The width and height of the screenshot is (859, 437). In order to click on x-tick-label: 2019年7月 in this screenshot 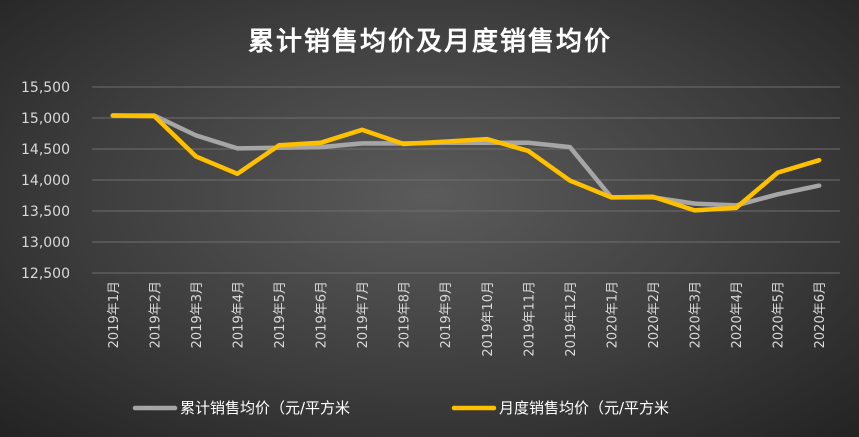, I will do `click(363, 314)`.